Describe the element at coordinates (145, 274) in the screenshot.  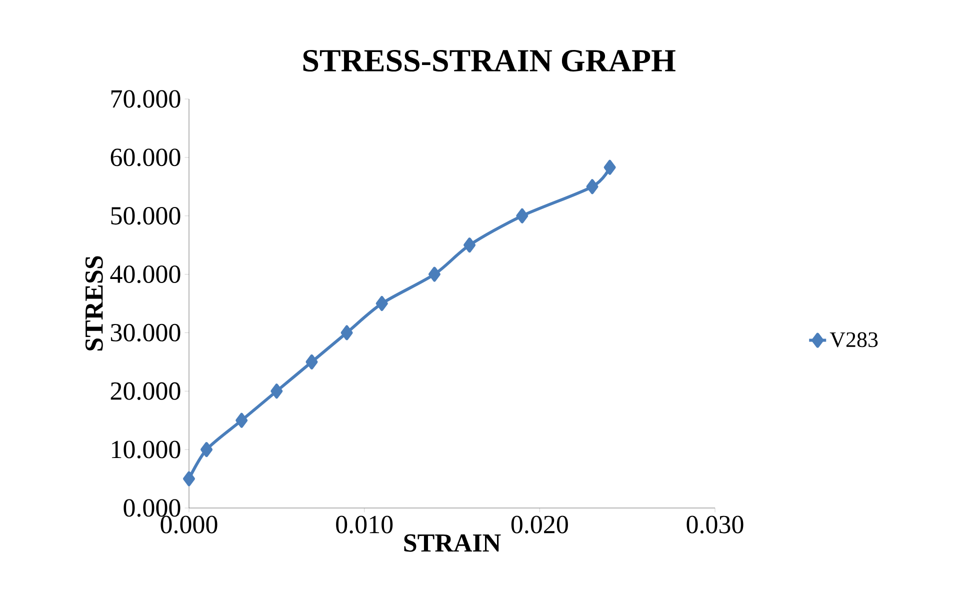
I see `y-tick-label: 40.000` at that location.